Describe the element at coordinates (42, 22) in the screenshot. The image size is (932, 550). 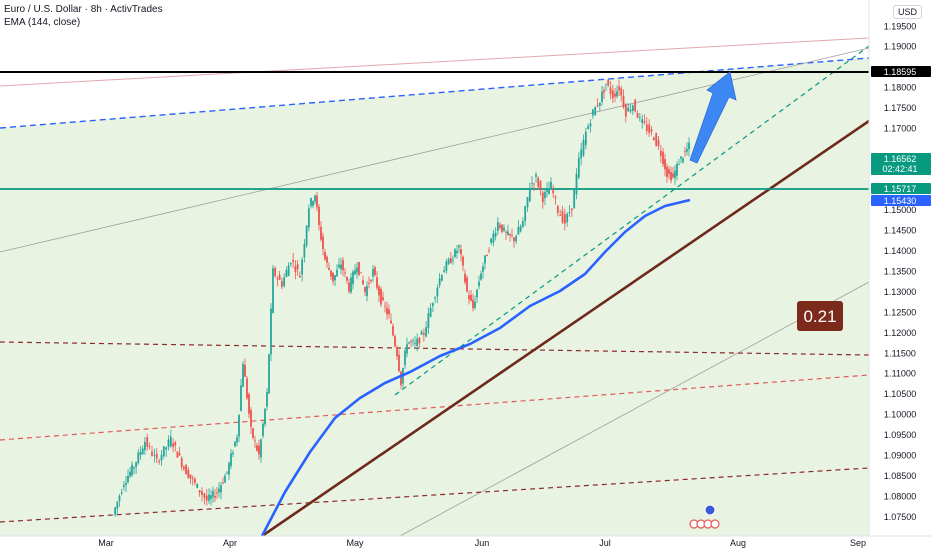
I see `indicator-legend: EMA (144, close)` at that location.